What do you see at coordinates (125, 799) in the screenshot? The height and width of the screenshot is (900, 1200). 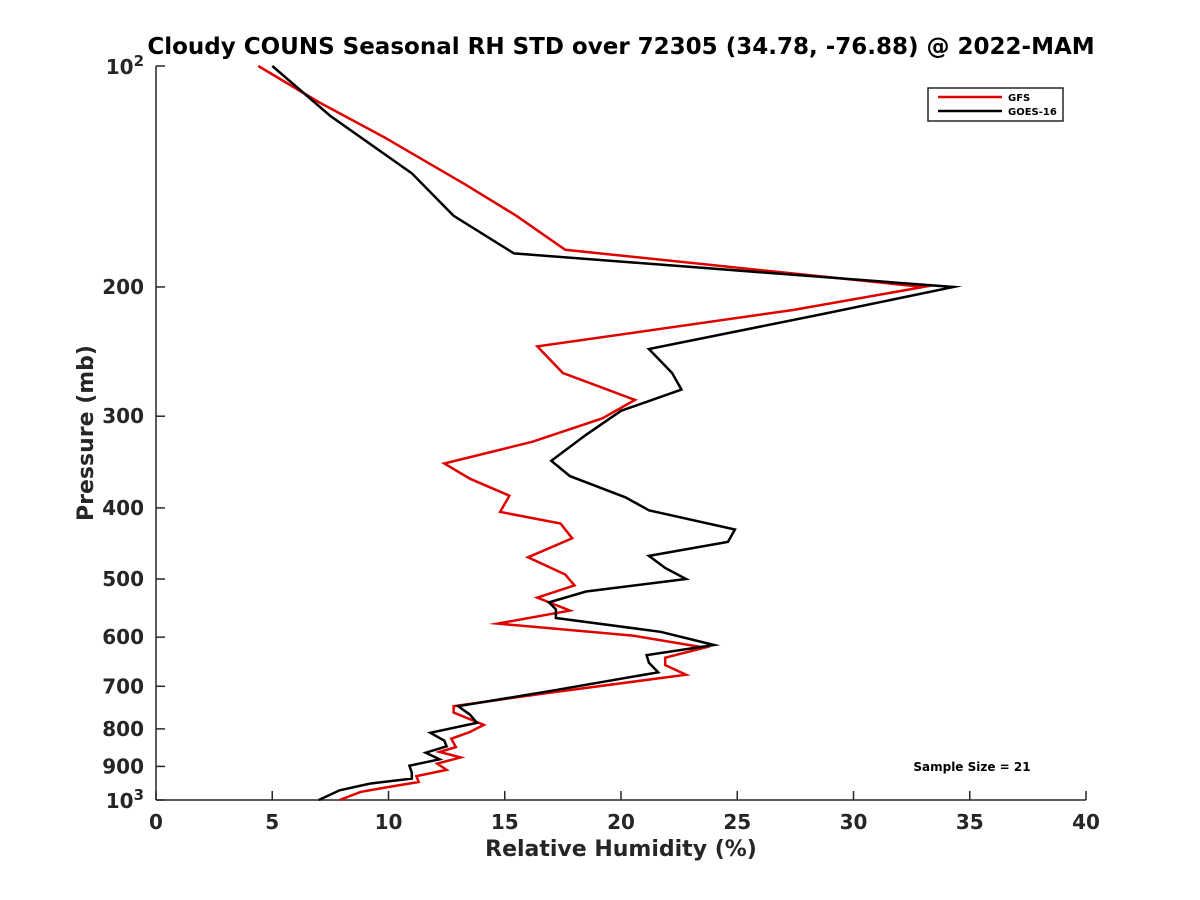 I see `y-tick-label: 10³` at bounding box center [125, 799].